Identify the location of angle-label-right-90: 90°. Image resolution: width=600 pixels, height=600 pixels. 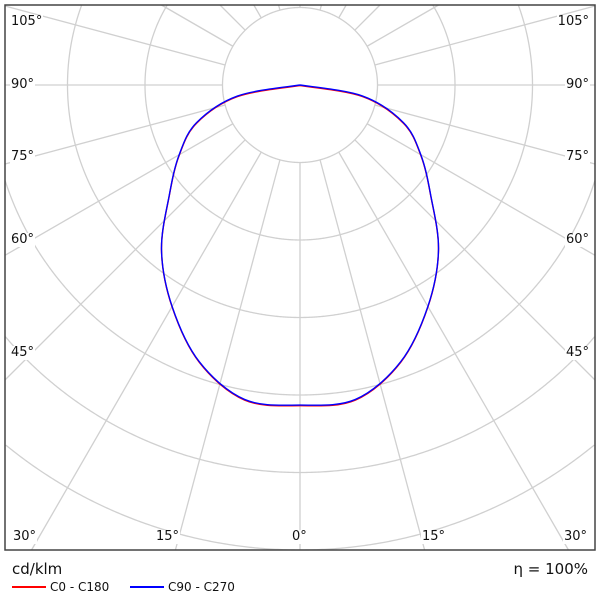
(577, 84).